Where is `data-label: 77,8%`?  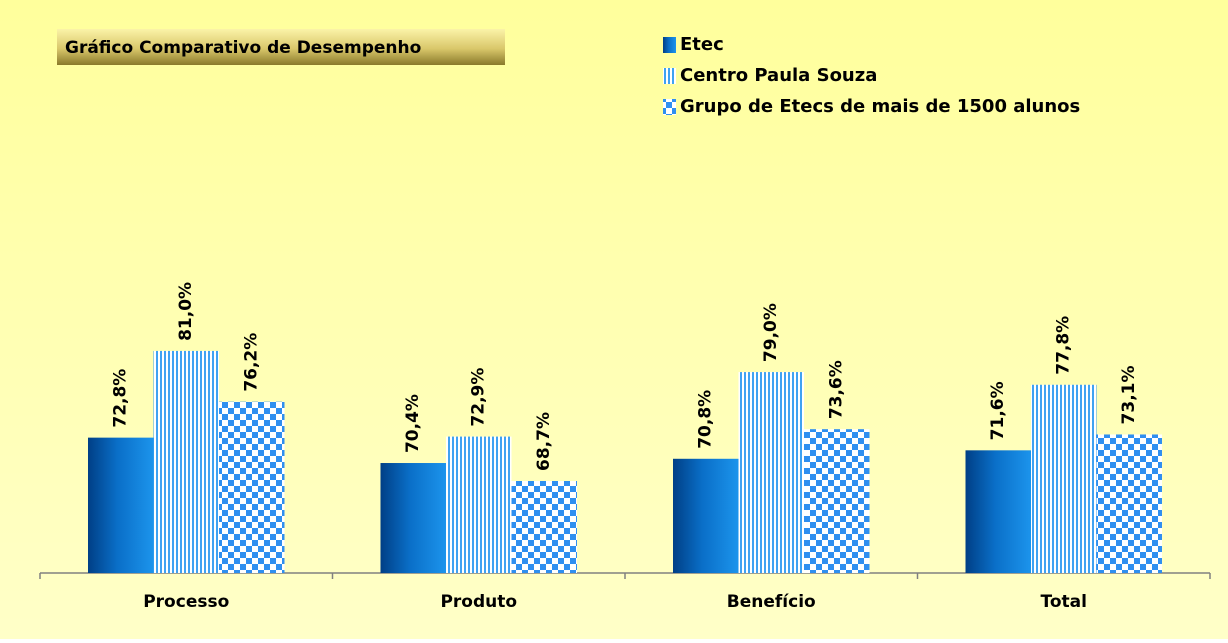 data-label: 77,8% is located at coordinates (1064, 345).